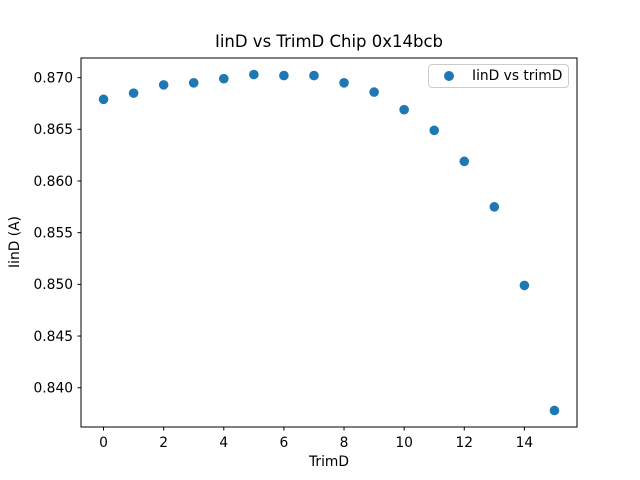  Describe the element at coordinates (284, 443) in the screenshot. I see `x-tick-label: 6` at that location.